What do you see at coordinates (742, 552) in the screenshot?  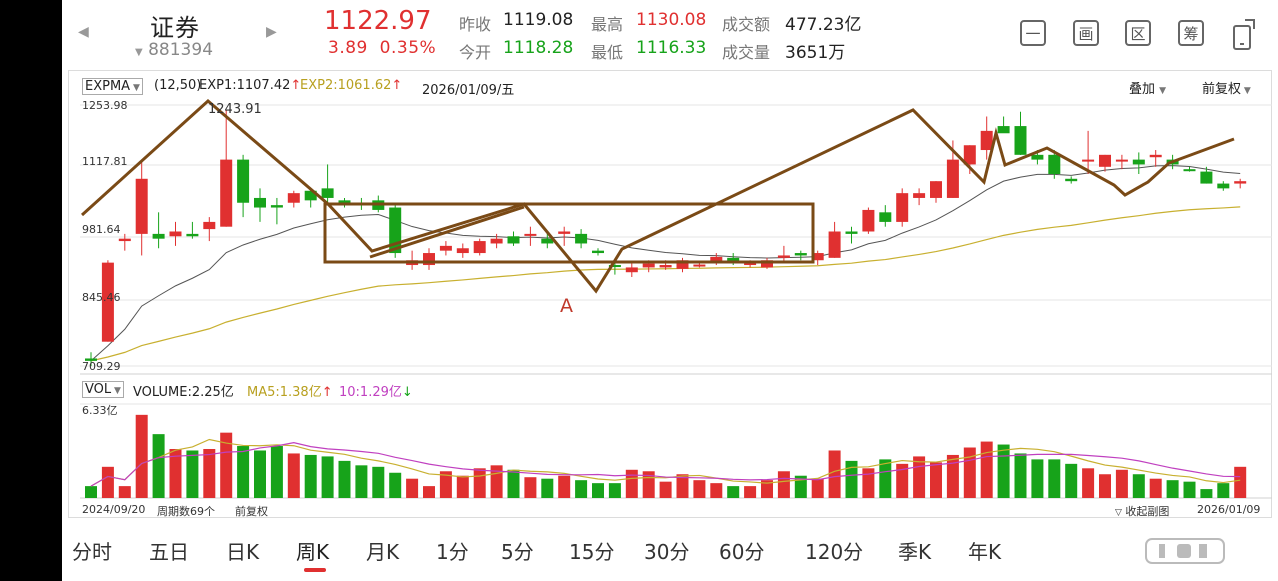 I see `tab-60min: 60分` at bounding box center [742, 552].